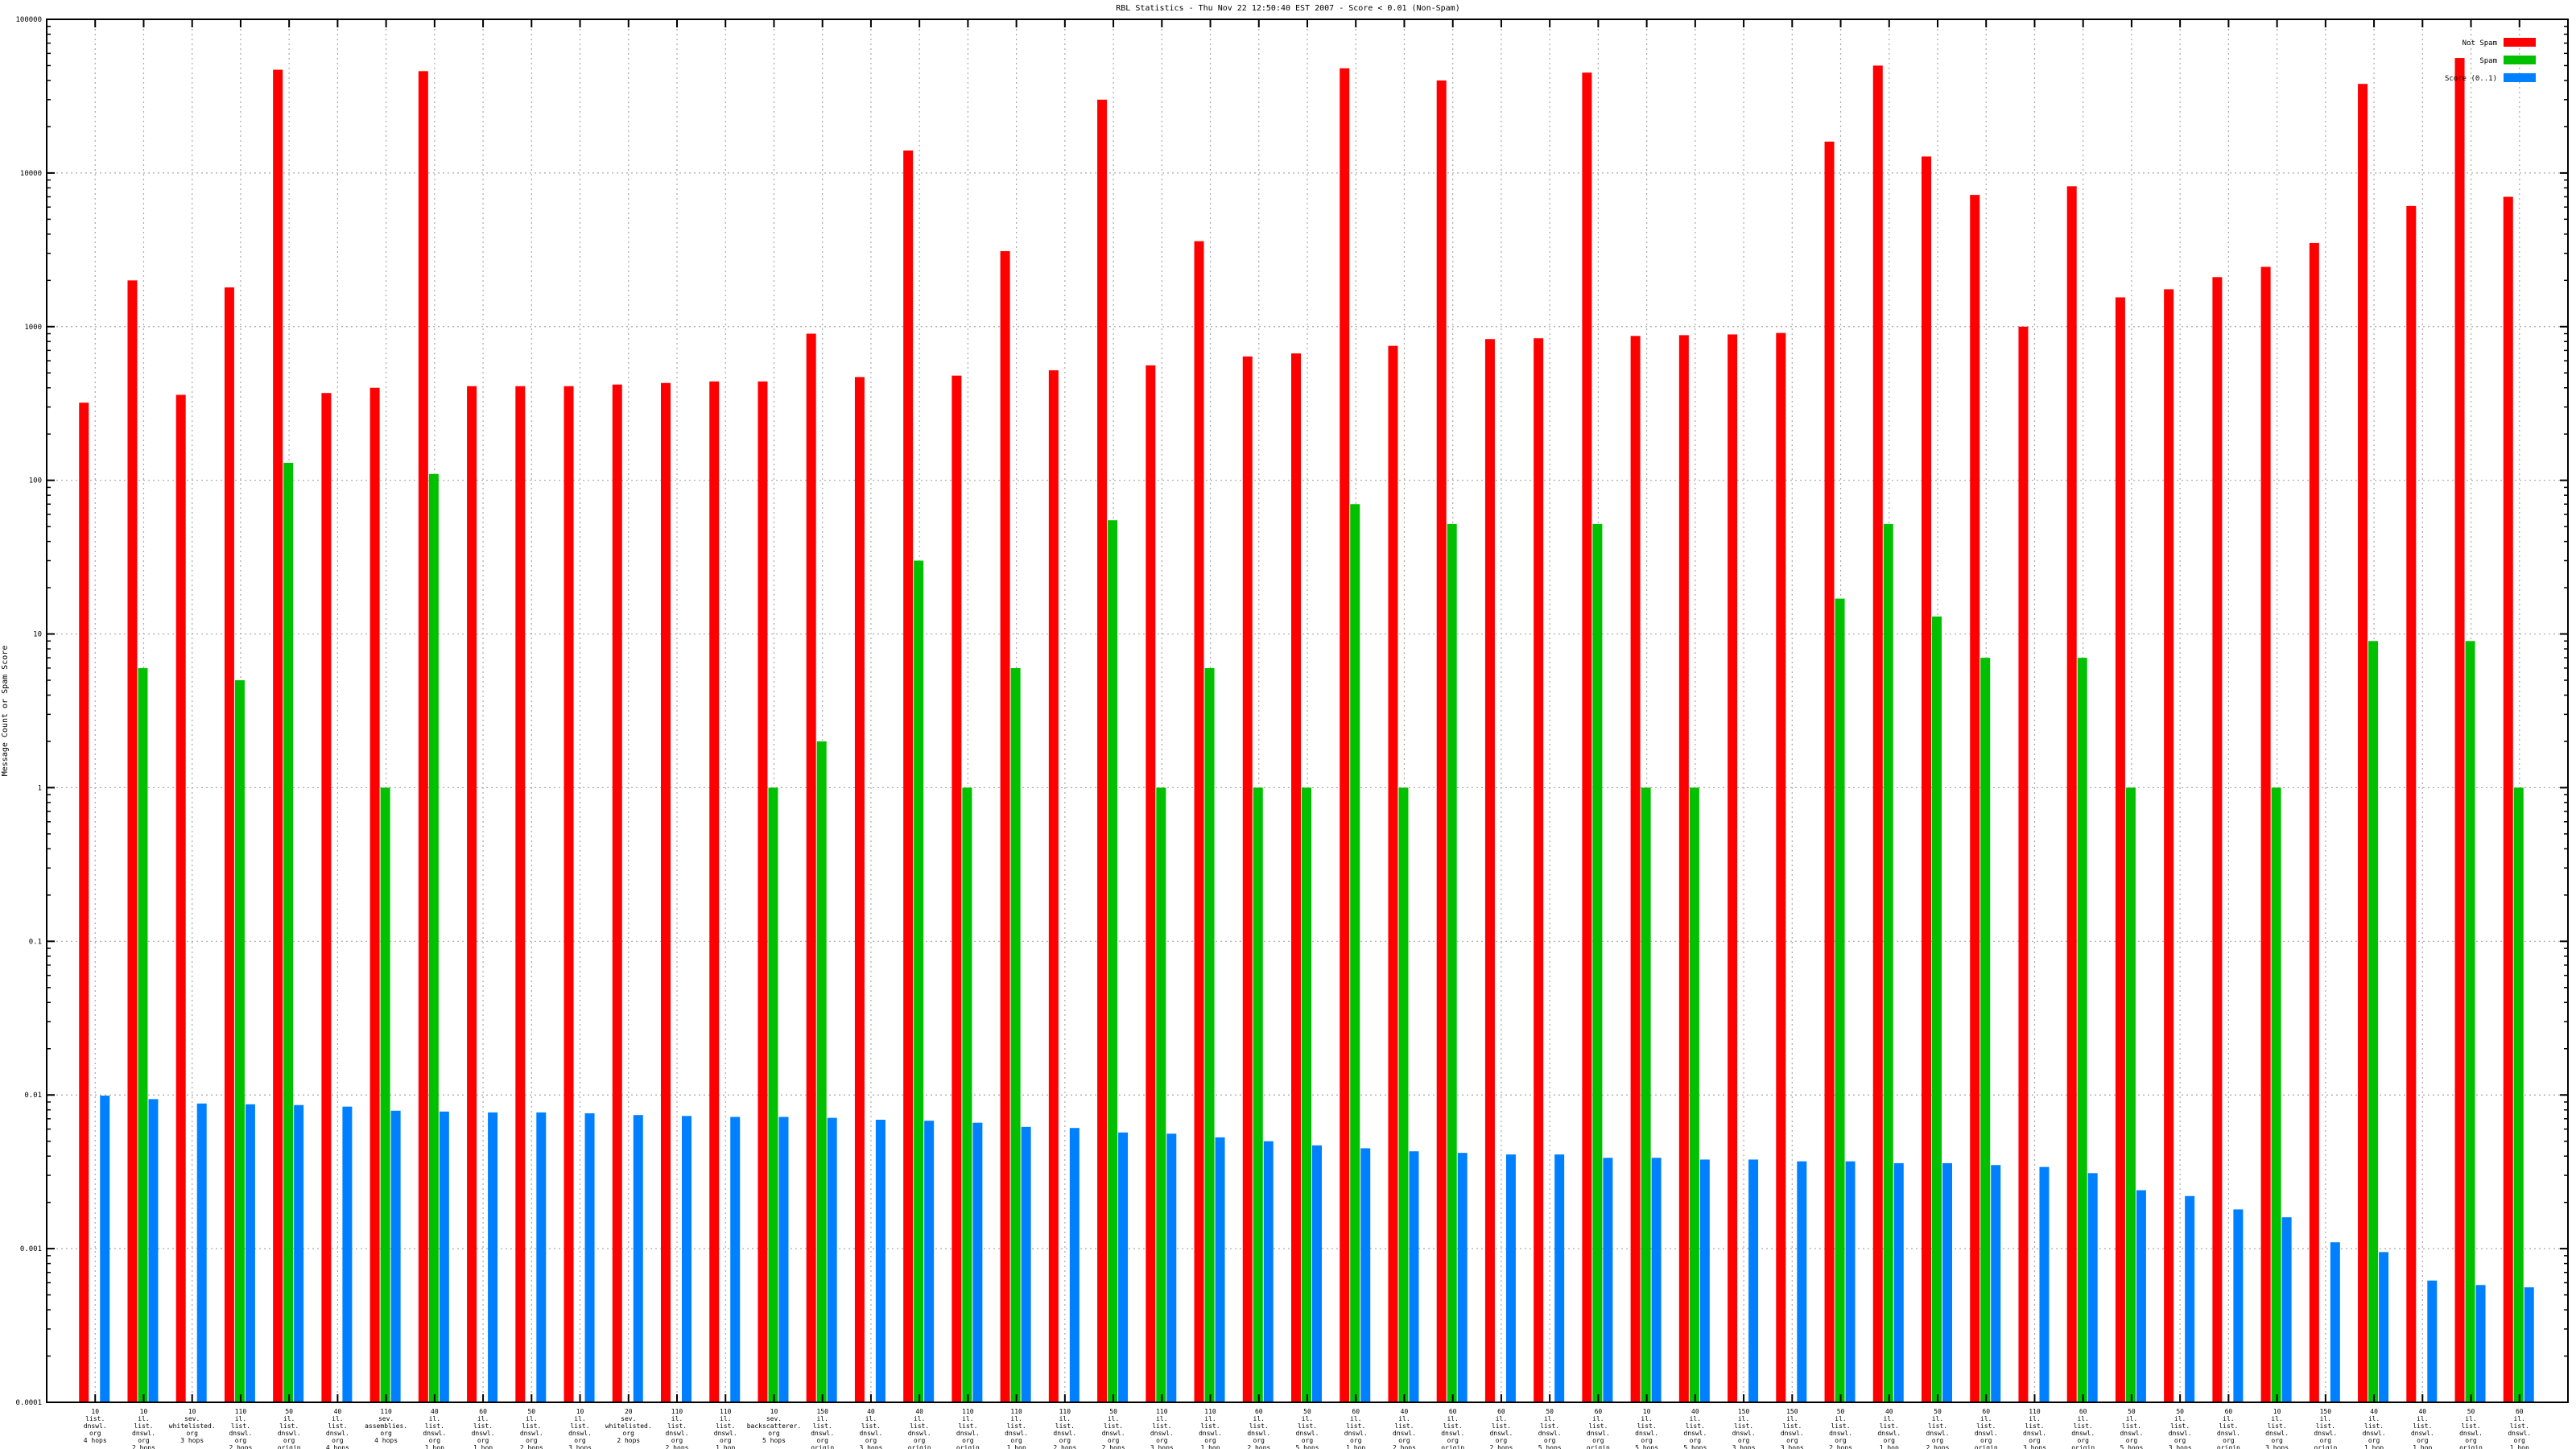 Image resolution: width=2576 pixels, height=1449 pixels. Describe the element at coordinates (968, 1428) in the screenshot. I see `x-tick-label: 110 il. list. dnswl. org origin` at that location.